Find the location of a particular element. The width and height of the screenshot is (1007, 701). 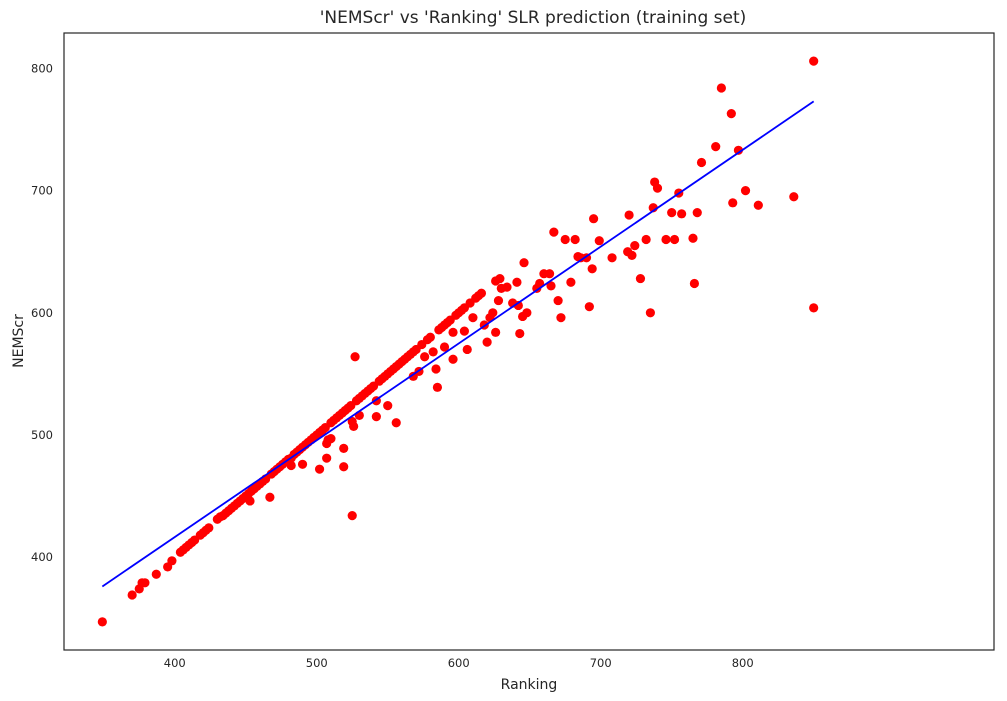

y-tick-label: 600 is located at coordinates (42, 313).